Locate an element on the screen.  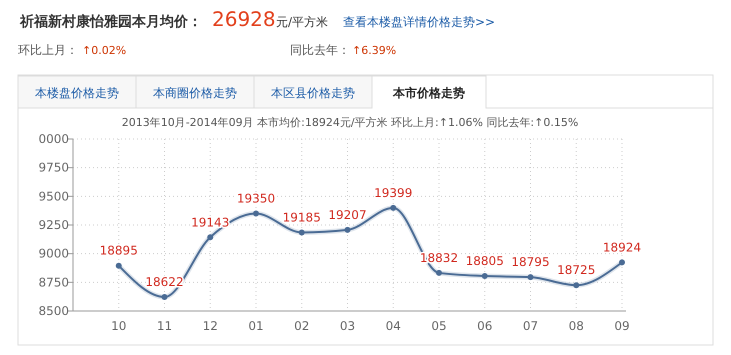
text: 查看本楼盘详情价格走势>> is located at coordinates (419, 22).